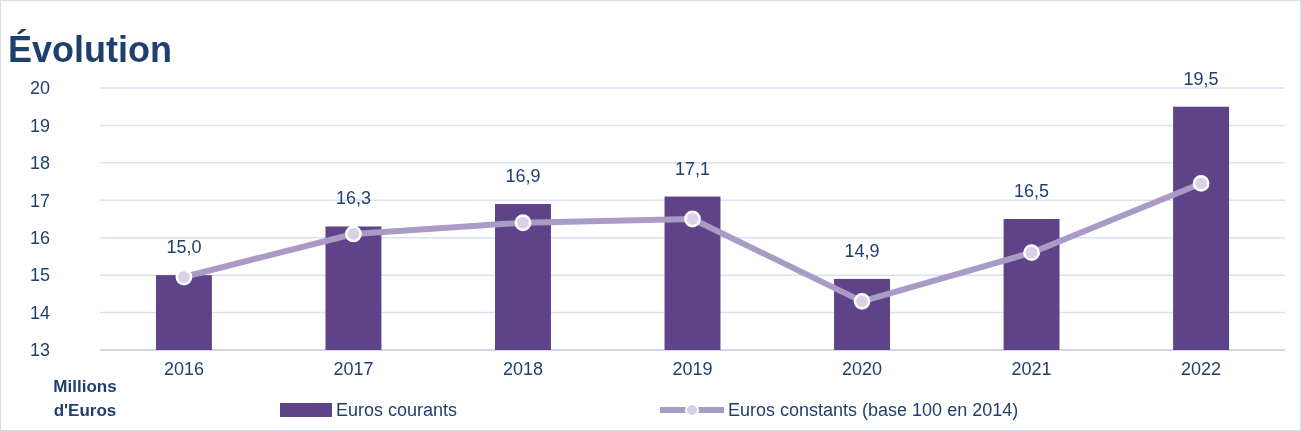 Image resolution: width=1301 pixels, height=431 pixels. What do you see at coordinates (1032, 191) in the screenshot?
I see `data-label: 16,5` at bounding box center [1032, 191].